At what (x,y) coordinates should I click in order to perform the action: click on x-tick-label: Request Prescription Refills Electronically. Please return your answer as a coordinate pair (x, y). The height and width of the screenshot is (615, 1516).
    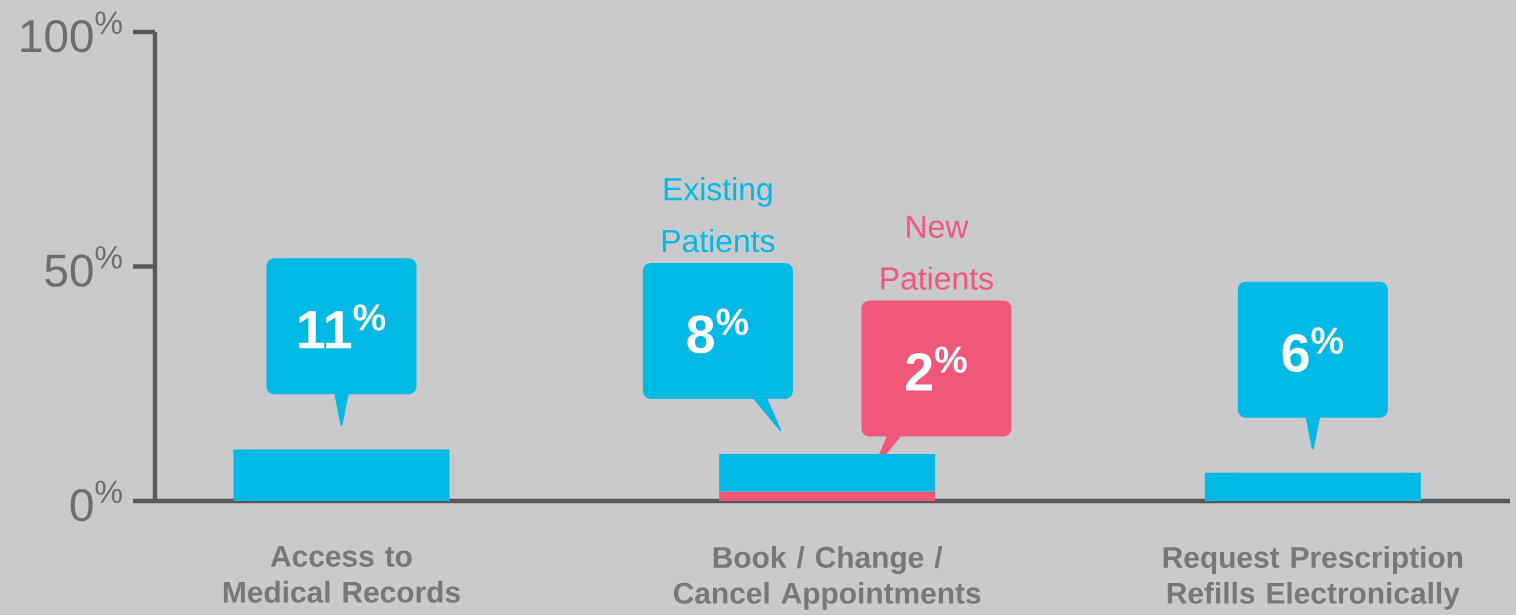
    Looking at the image, I should click on (1313, 578).